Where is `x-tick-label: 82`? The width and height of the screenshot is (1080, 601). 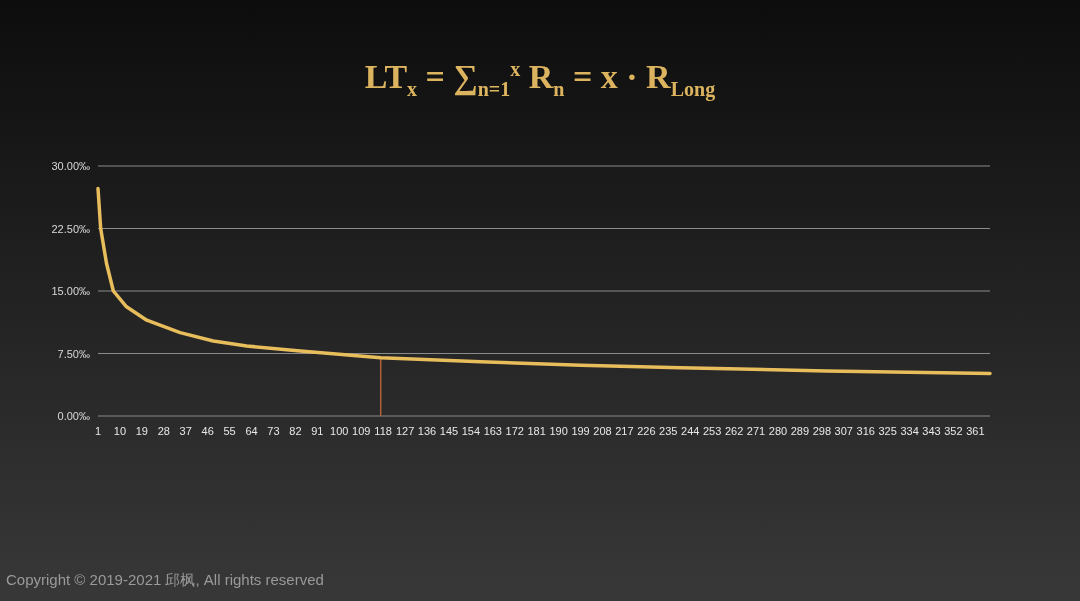
x-tick-label: 82 is located at coordinates (295, 431).